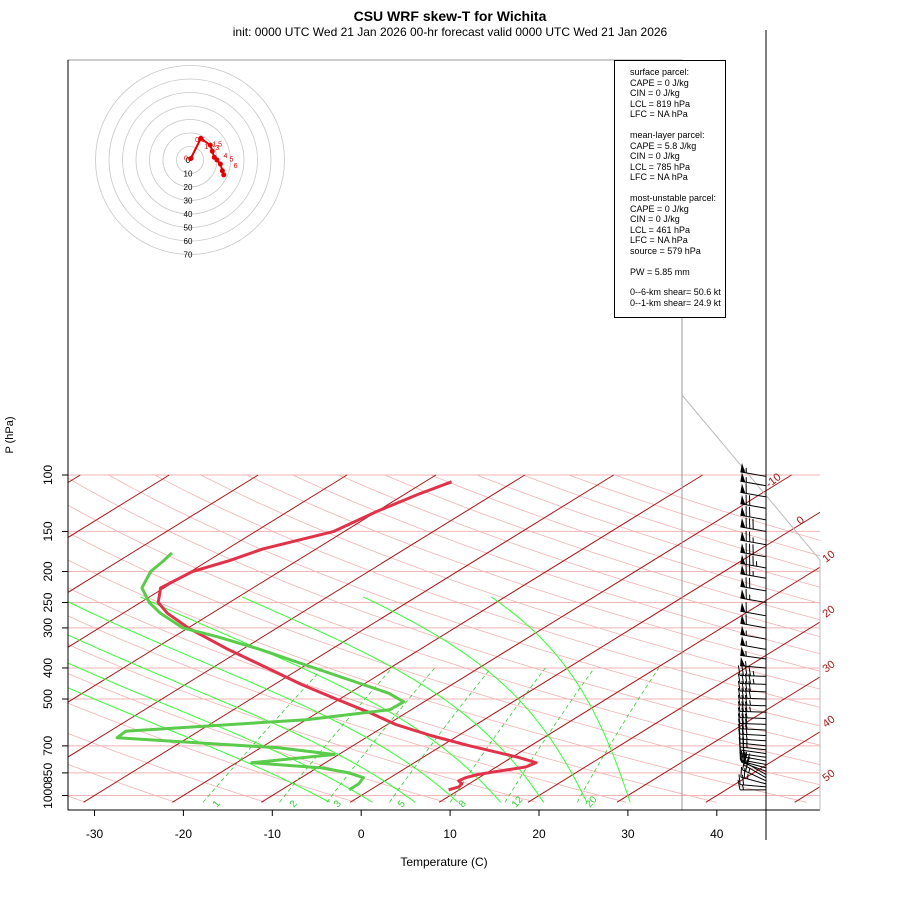  I want to click on most-unstable-source: source = 579 hPa, so click(665, 250).